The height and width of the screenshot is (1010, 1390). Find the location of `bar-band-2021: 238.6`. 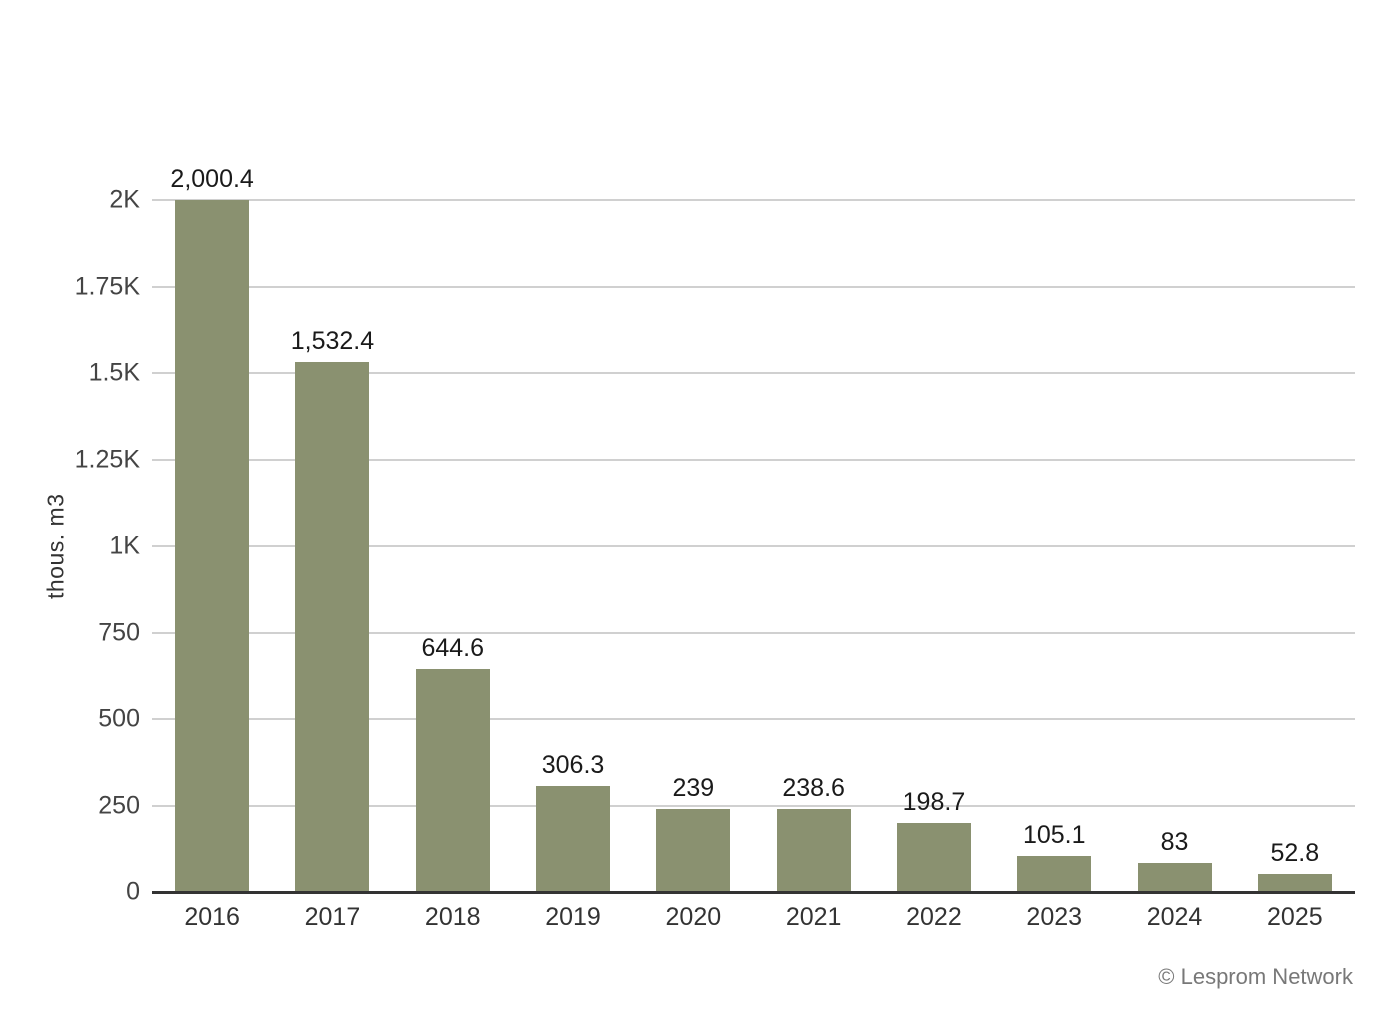

bar-band-2021: 238.6 is located at coordinates (814, 546).